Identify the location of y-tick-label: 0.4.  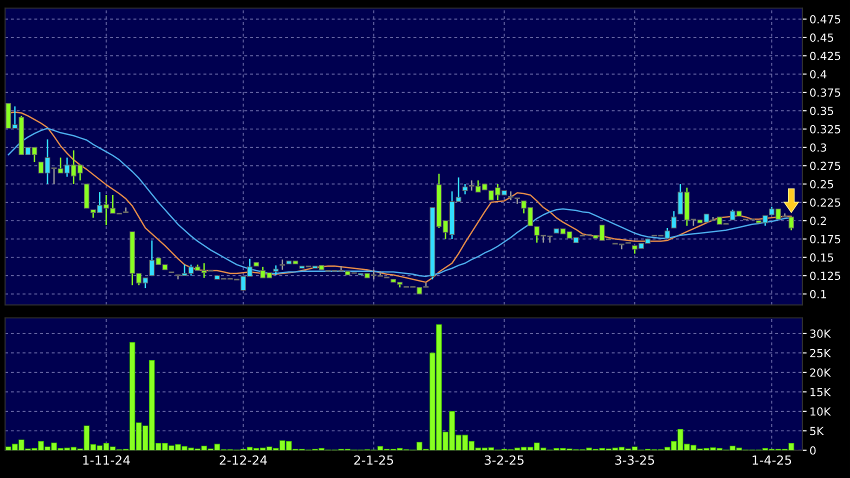
(818, 74).